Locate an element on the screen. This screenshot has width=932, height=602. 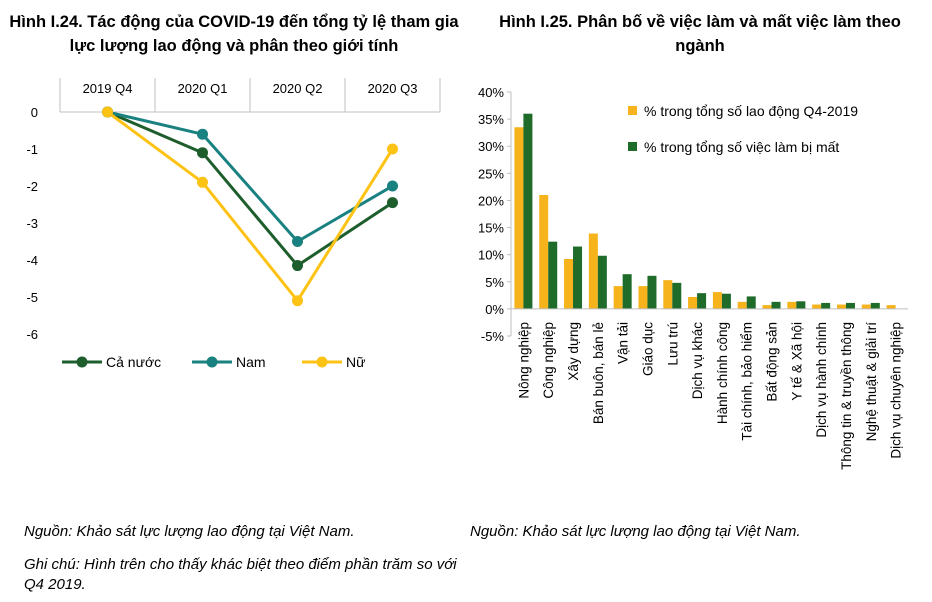
x-category-label: Tài chính, bảo hiểm is located at coordinates (747, 381).